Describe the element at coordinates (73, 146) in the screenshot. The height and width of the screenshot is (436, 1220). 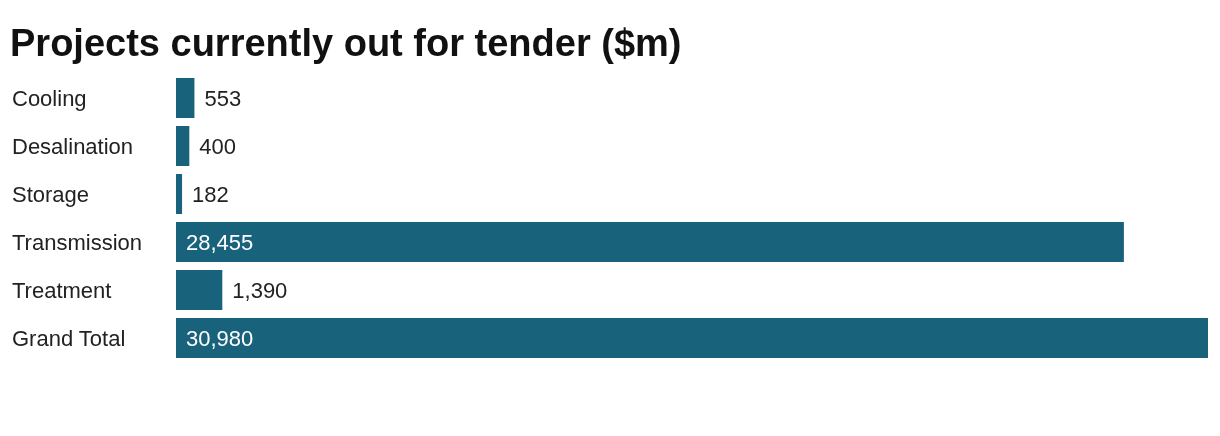
I see `y-tick-label: Desalination` at that location.